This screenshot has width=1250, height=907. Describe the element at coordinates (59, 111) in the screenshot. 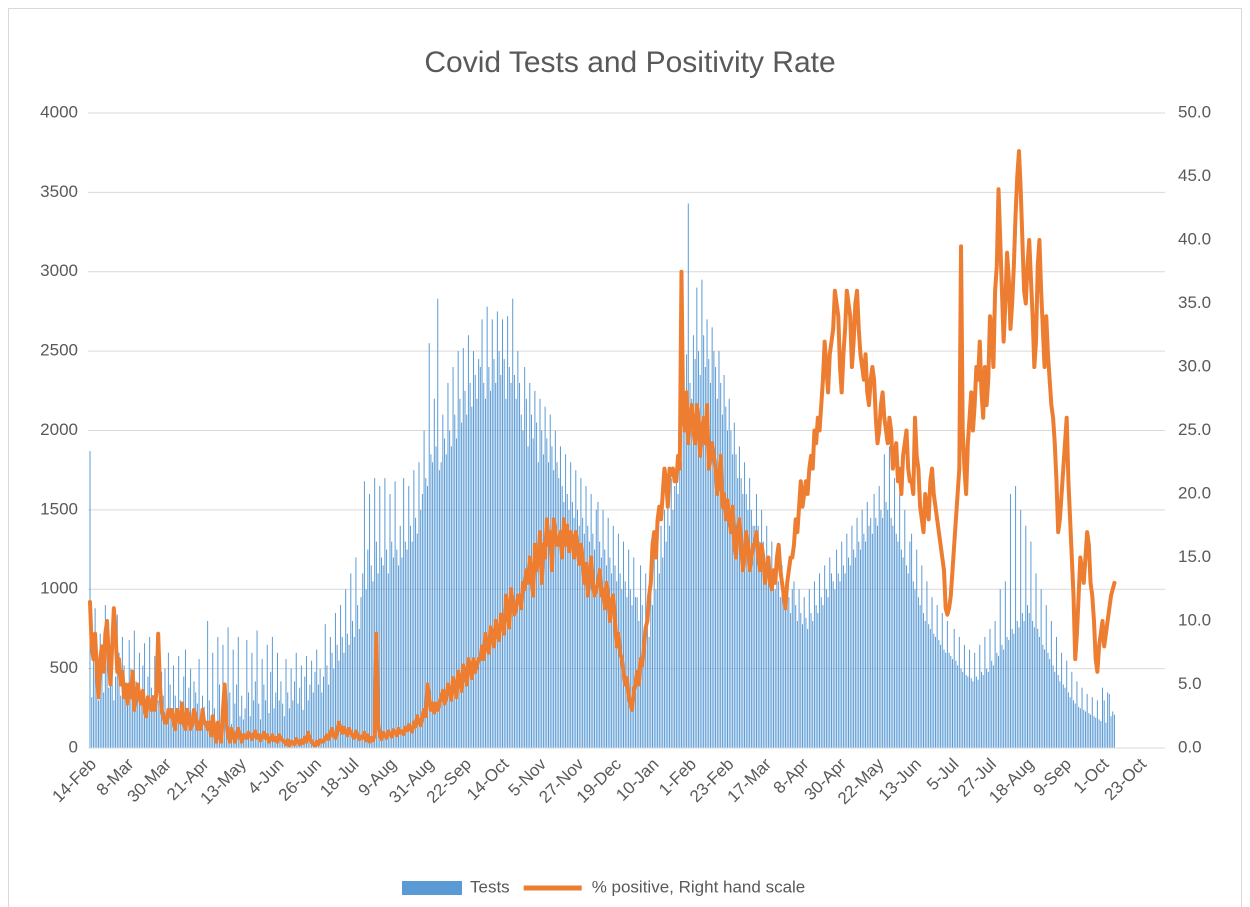

I see `y-tick-label: 4000` at that location.